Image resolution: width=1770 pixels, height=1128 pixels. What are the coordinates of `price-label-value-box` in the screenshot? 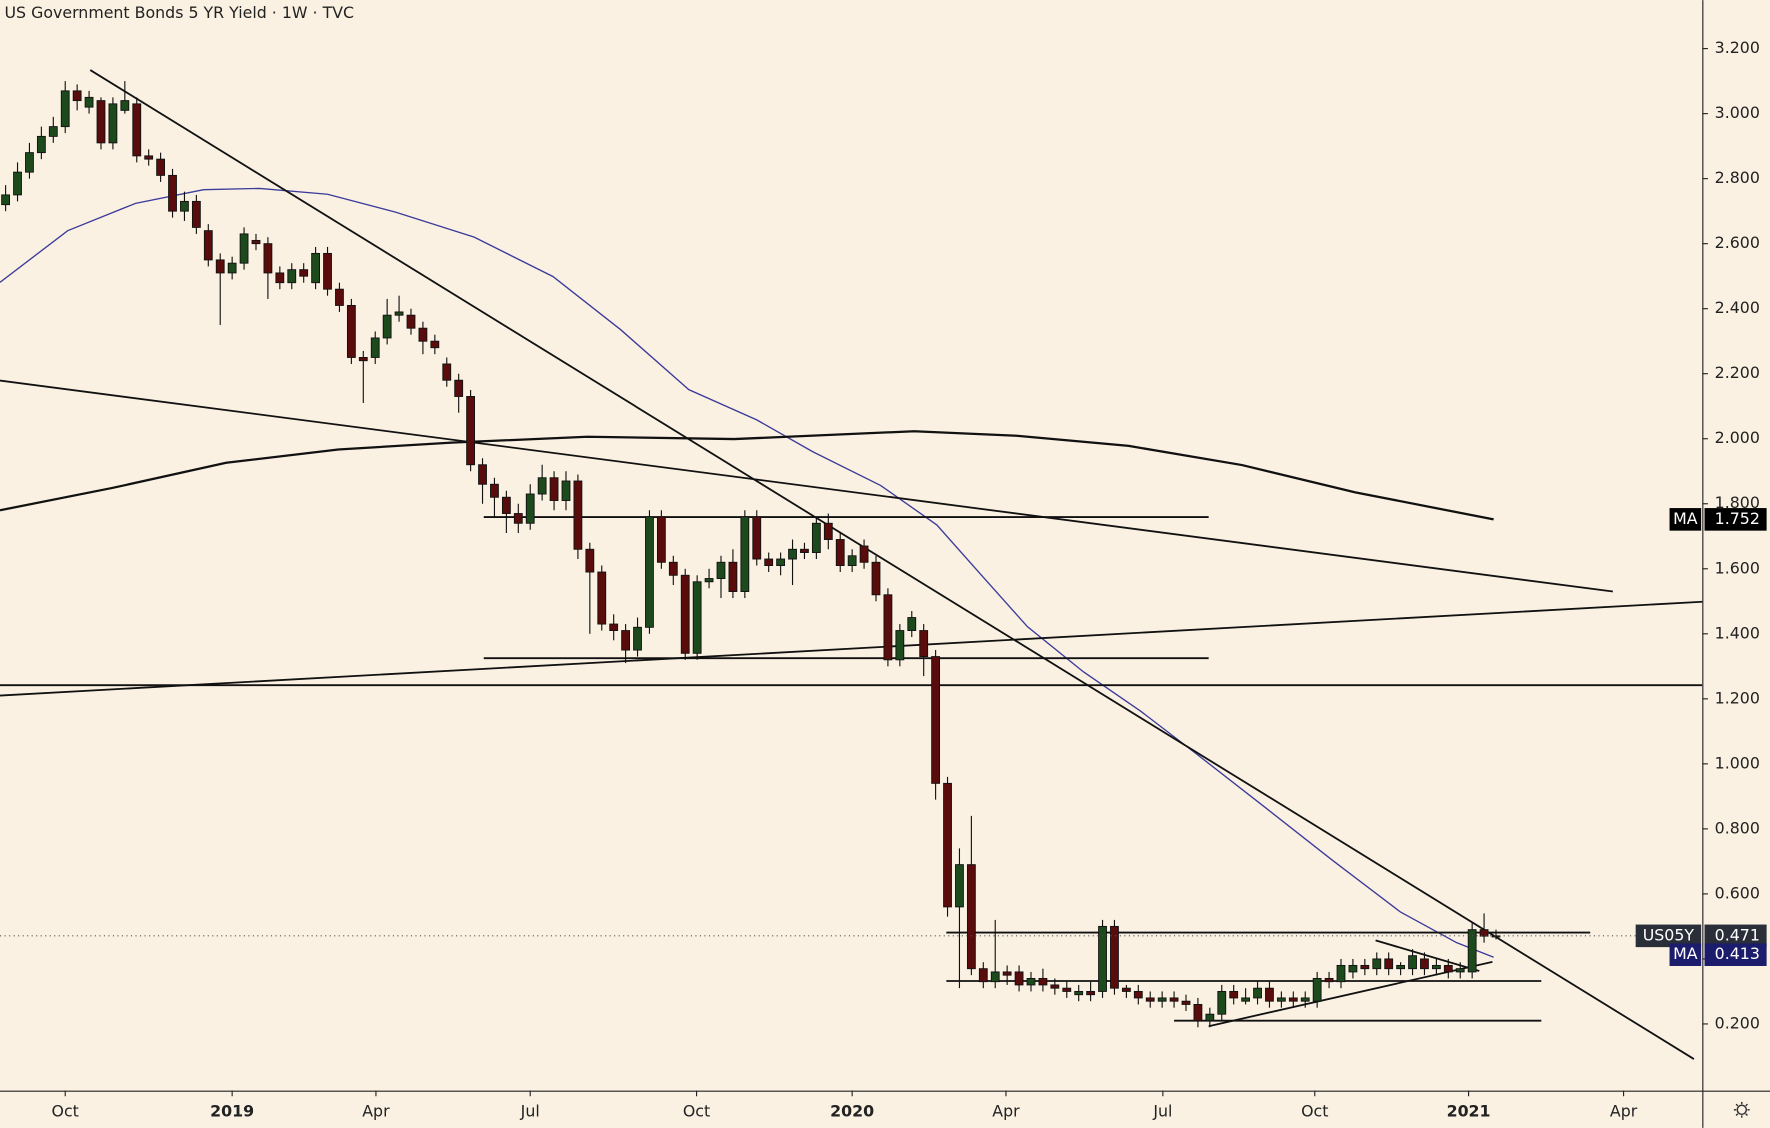 It's located at (1735, 936).